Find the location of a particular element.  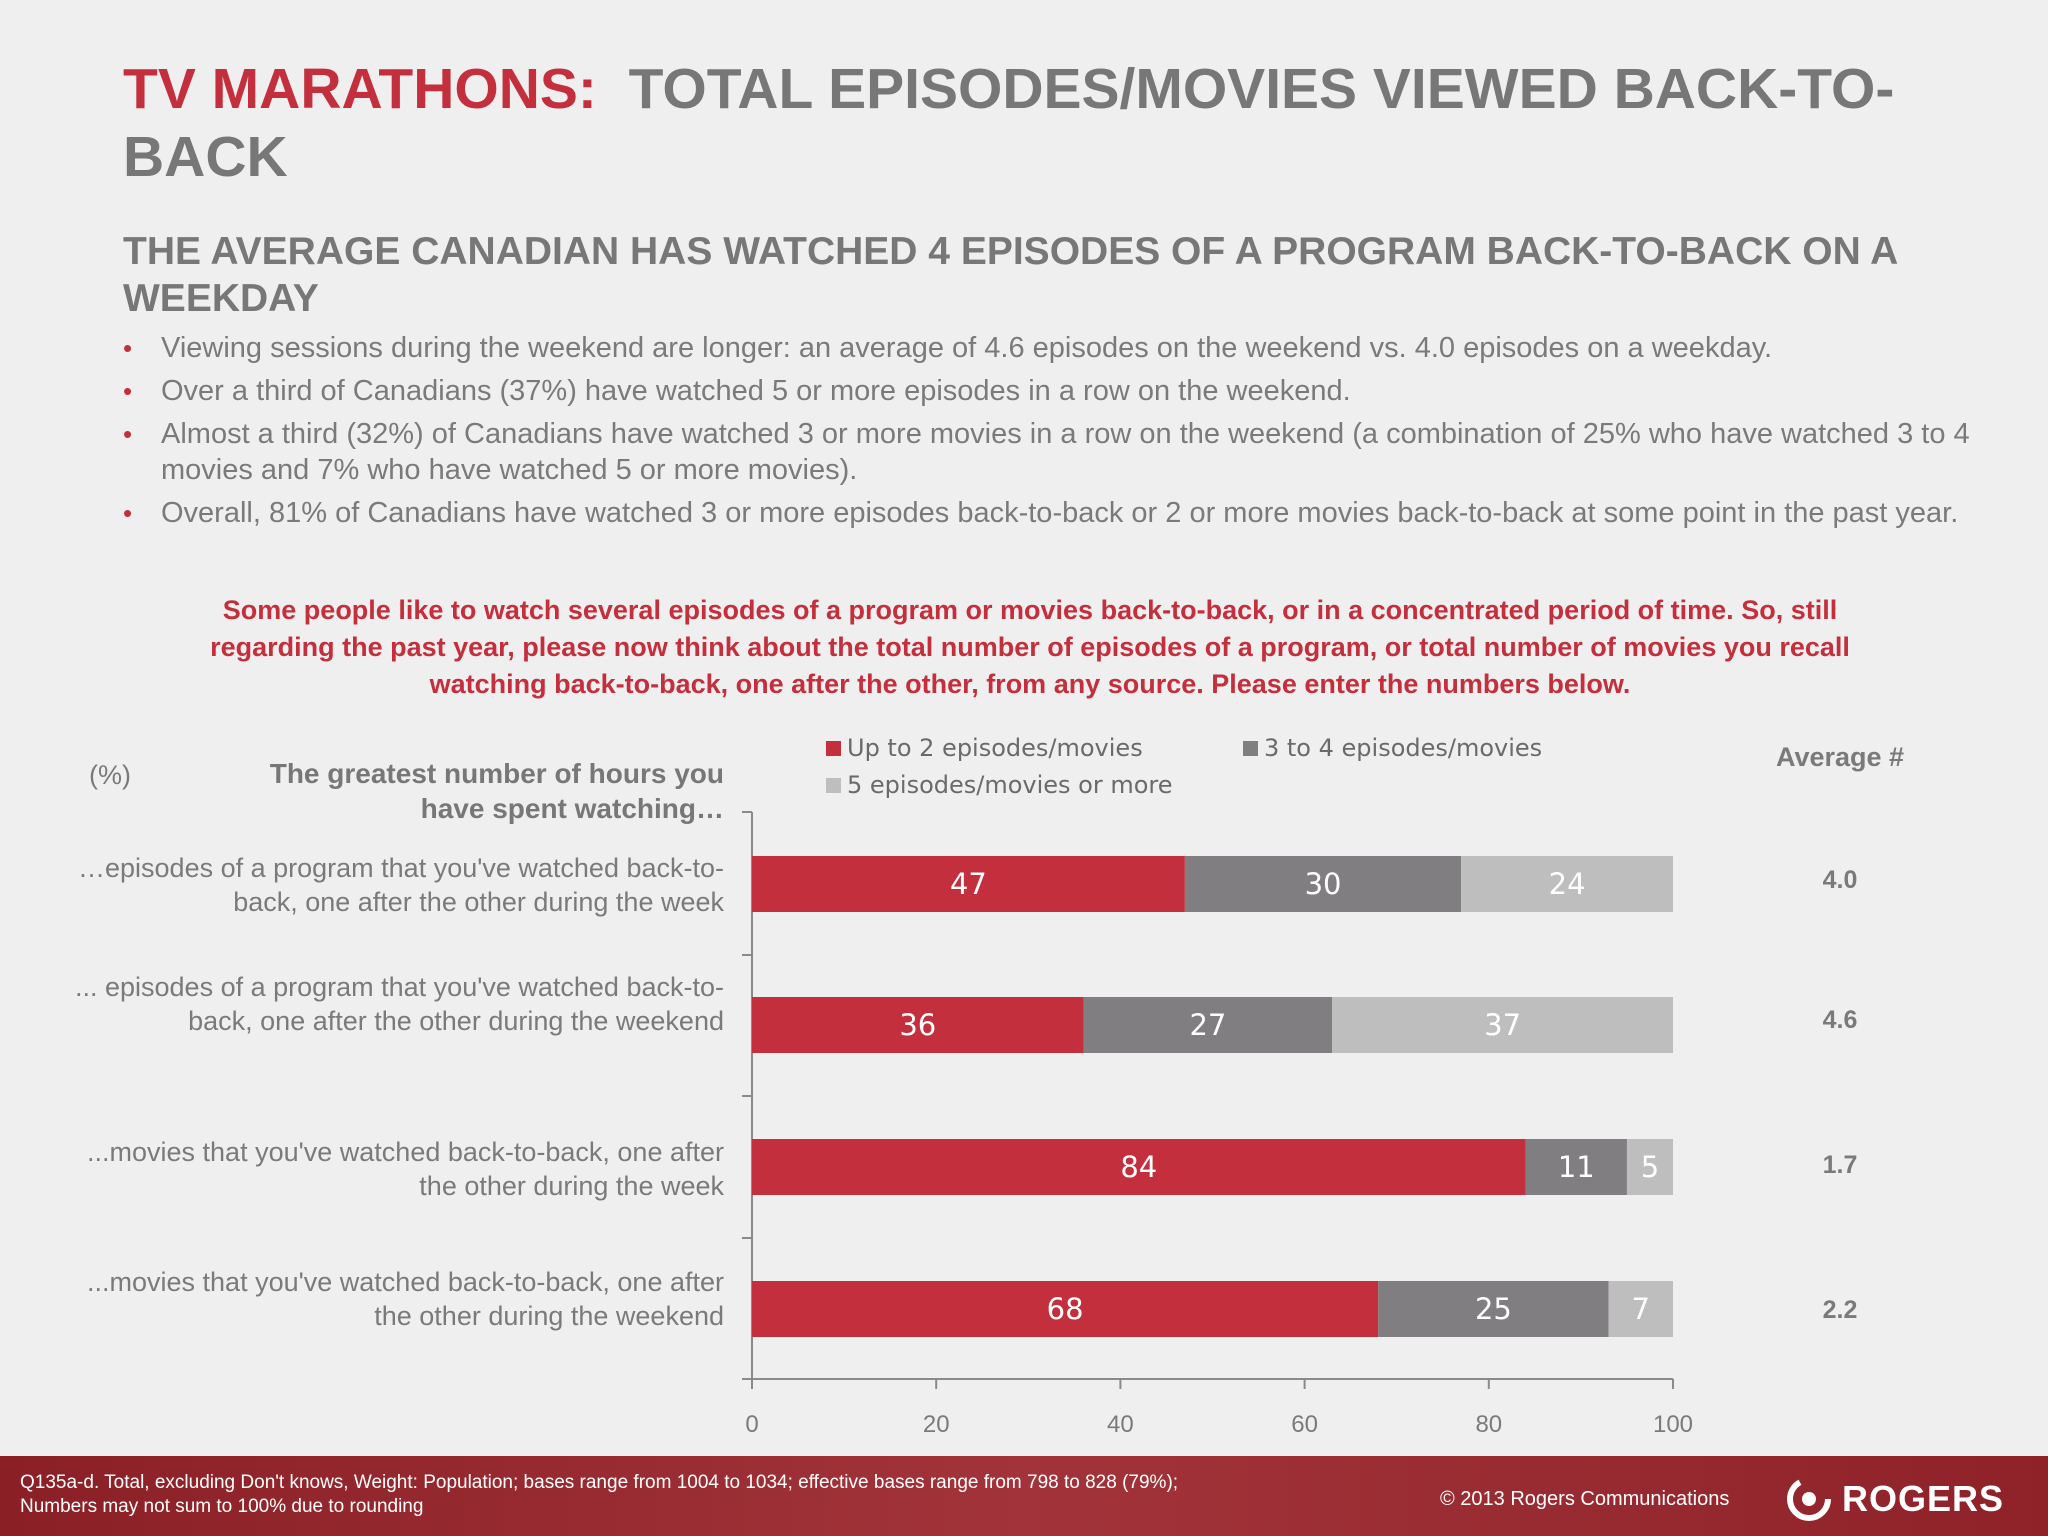

bar-value-label: 36 is located at coordinates (917, 1025).